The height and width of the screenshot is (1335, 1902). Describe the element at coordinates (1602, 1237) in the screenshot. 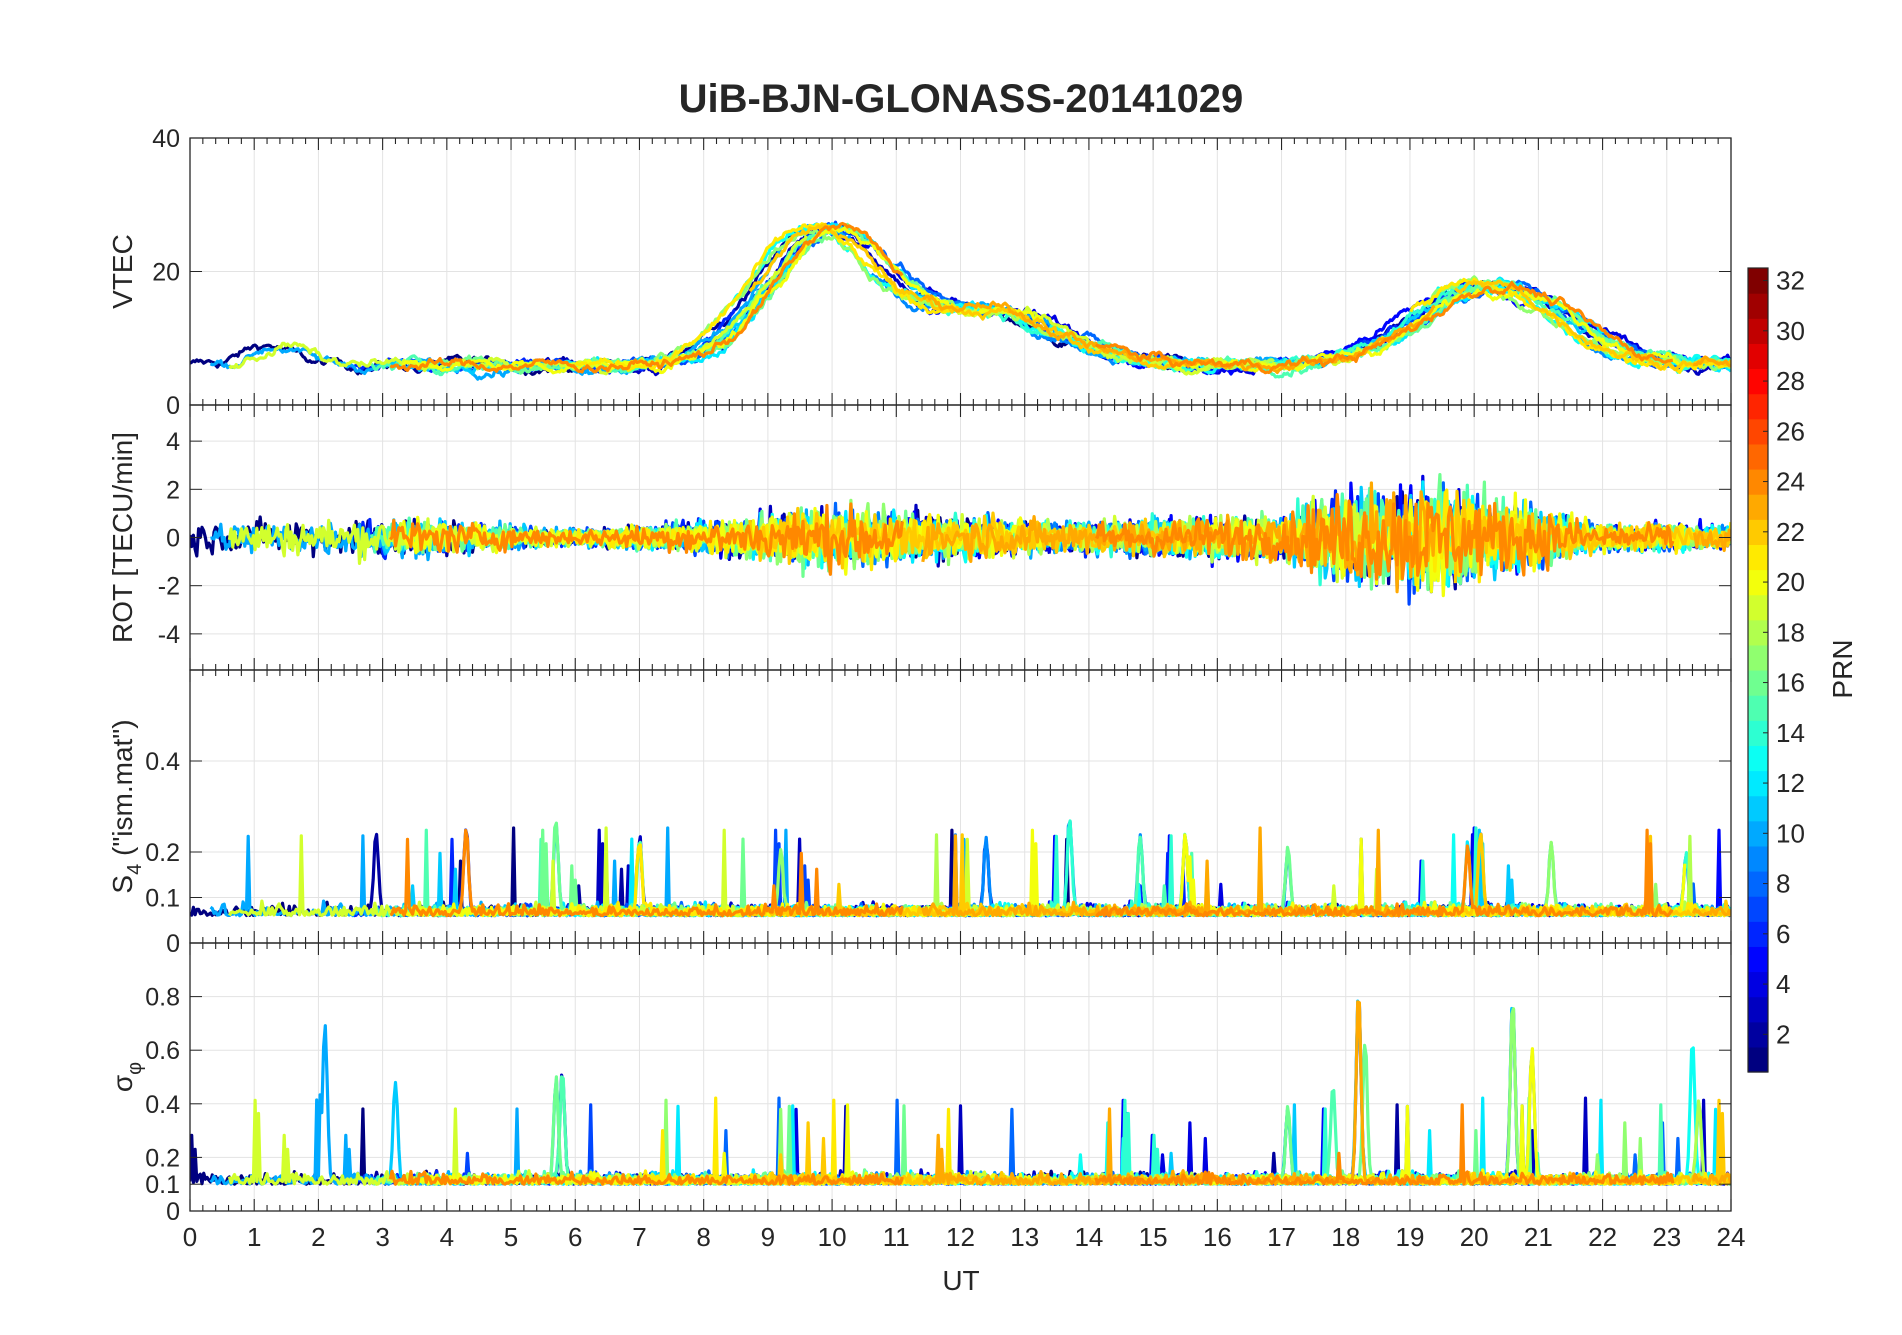

I see `x-tick-label: 22` at that location.